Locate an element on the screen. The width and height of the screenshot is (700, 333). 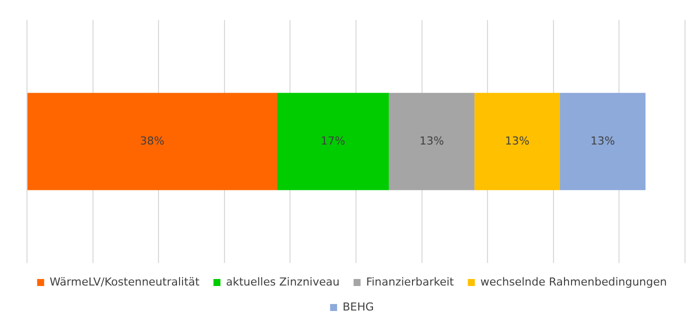
legend-label: BEHG is located at coordinates (358, 307).